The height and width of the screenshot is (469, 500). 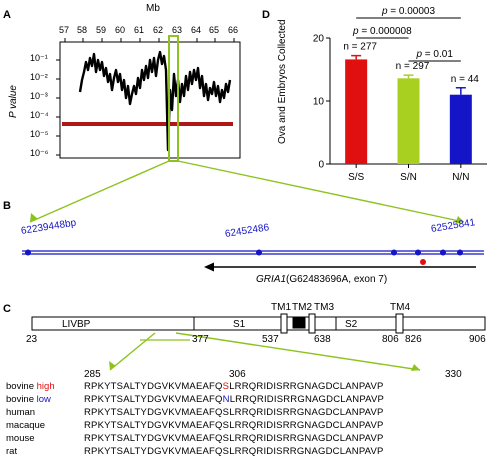 I want to click on residue-number: 826, so click(x=413, y=339).